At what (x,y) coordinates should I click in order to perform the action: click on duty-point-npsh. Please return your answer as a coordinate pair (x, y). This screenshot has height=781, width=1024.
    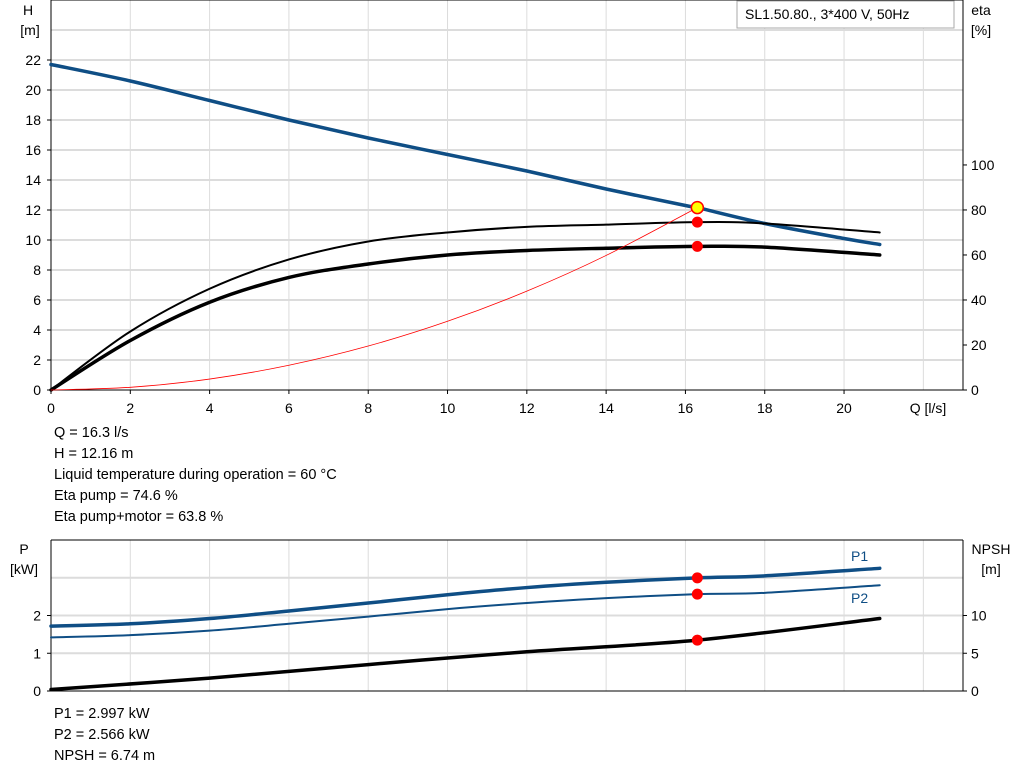
    Looking at the image, I should click on (697, 640).